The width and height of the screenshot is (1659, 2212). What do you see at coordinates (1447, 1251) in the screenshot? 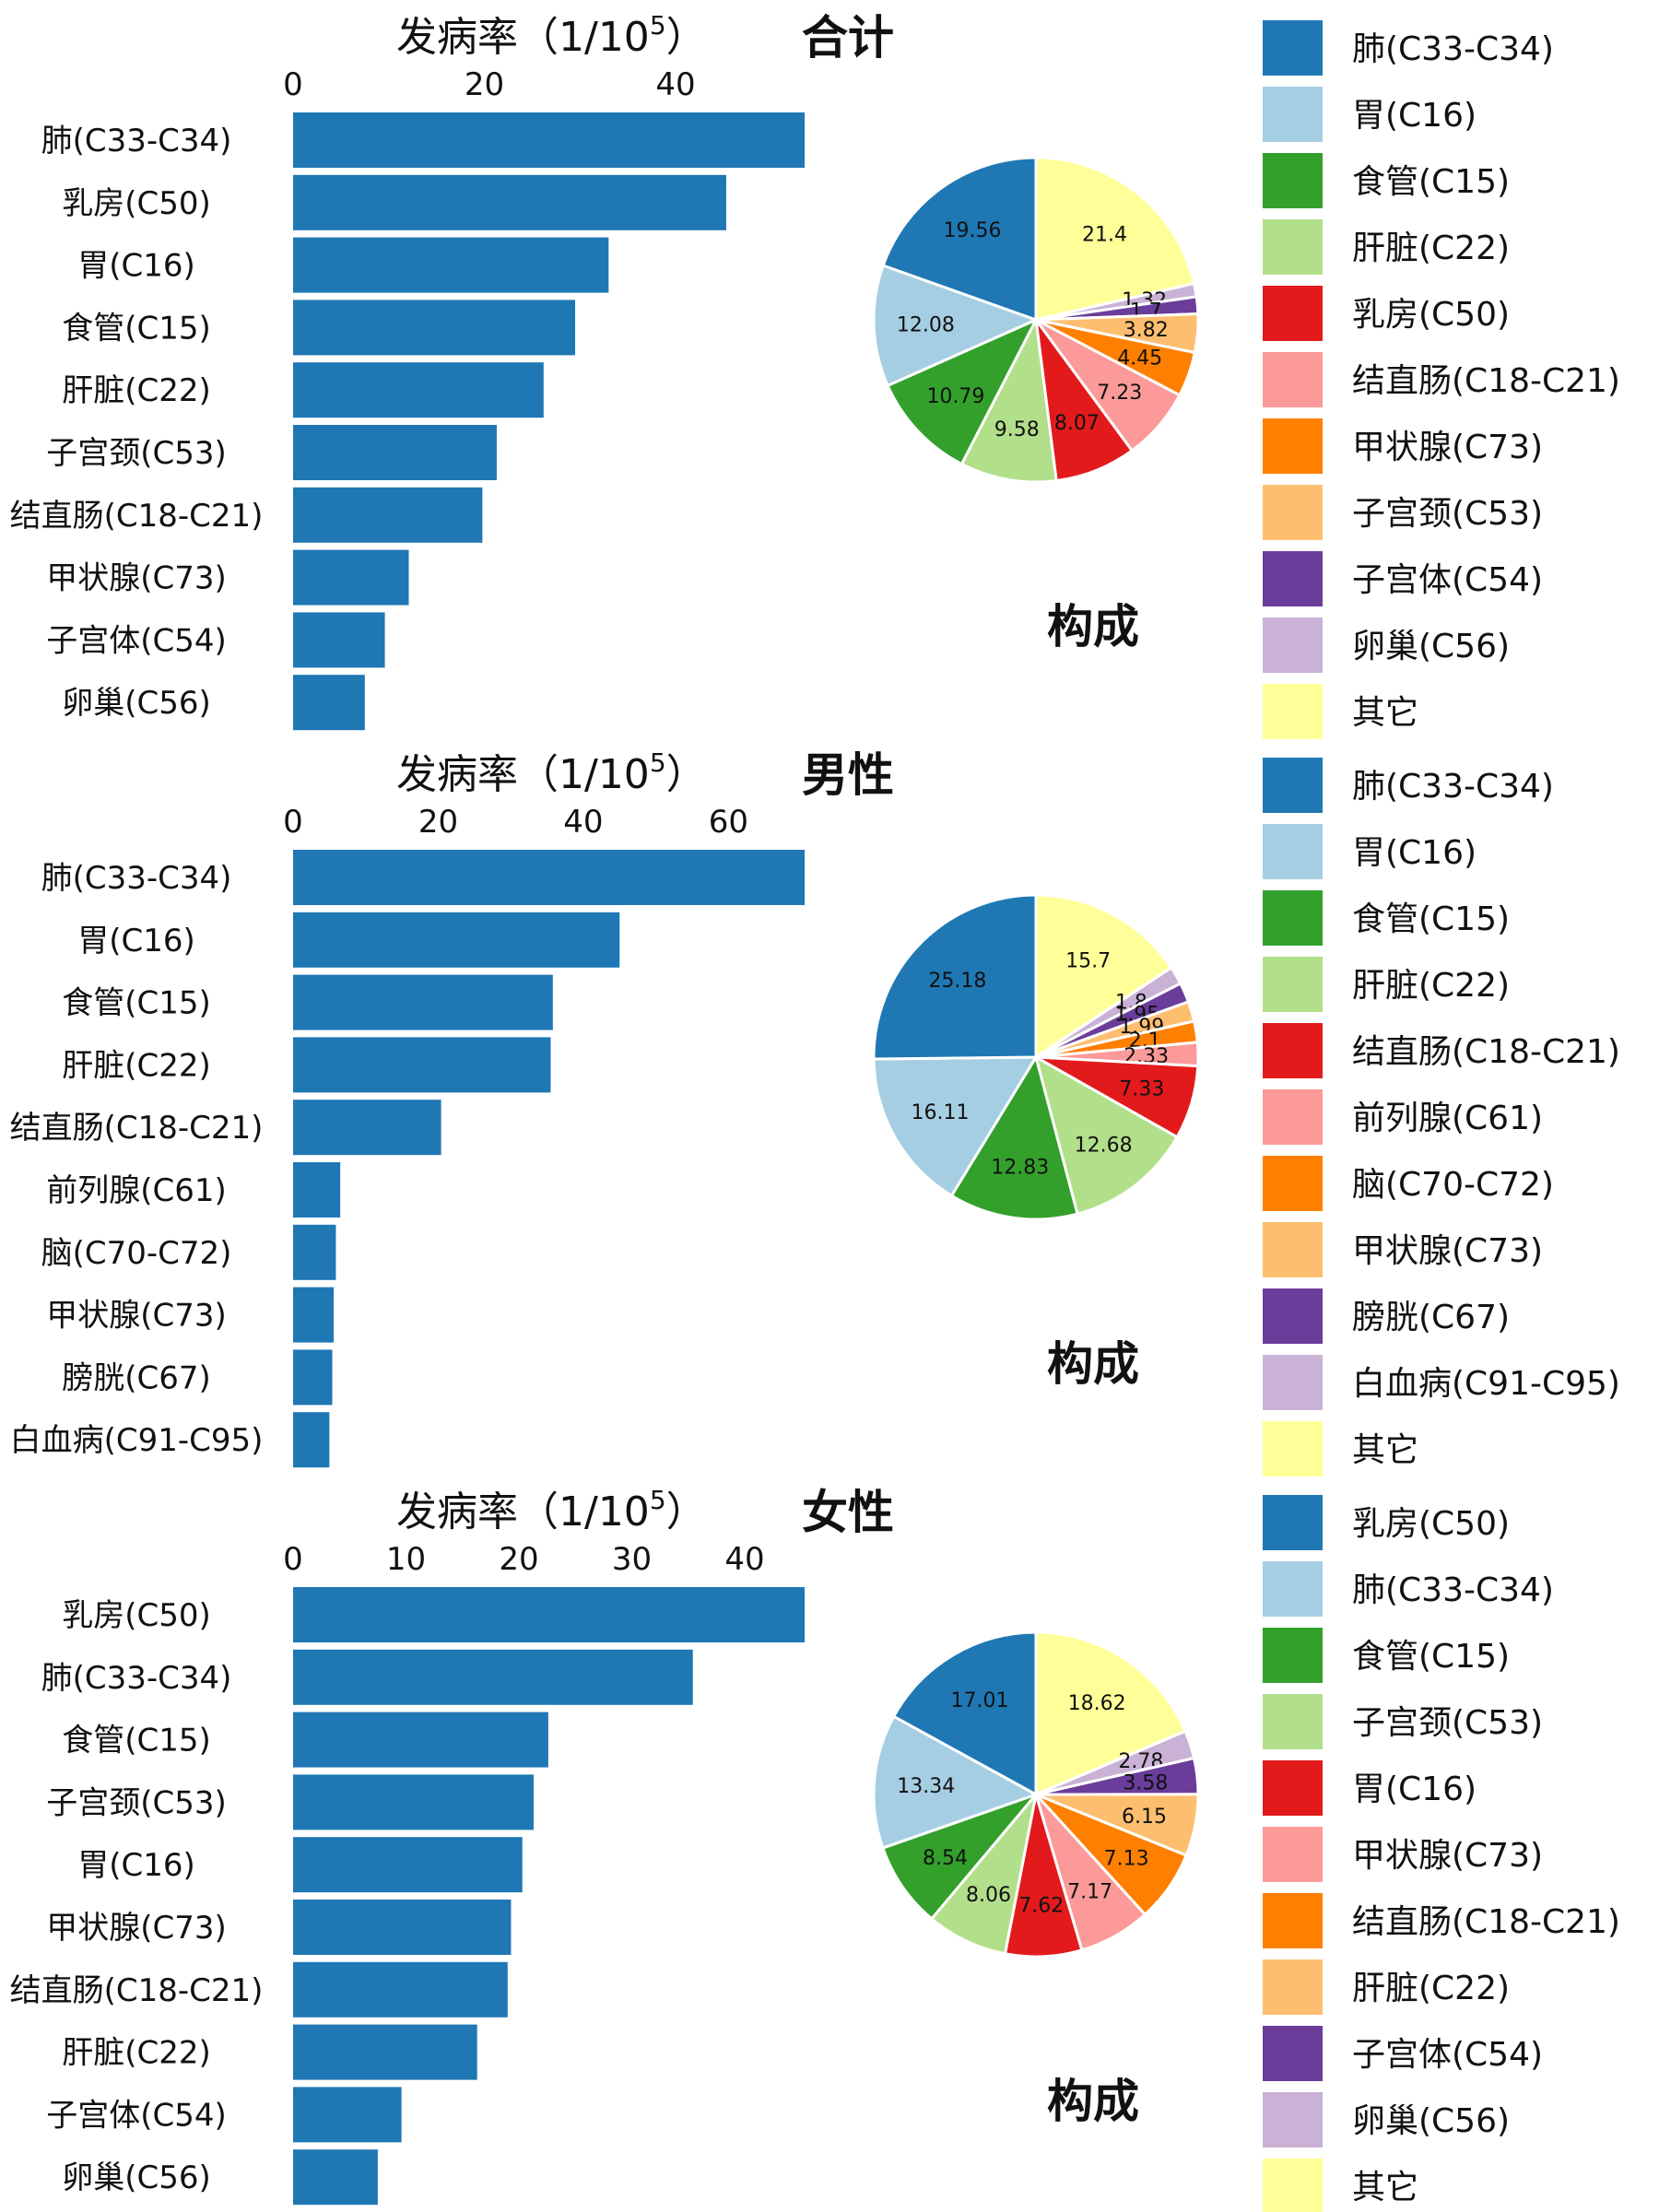
I see `legend-label: 甲状腺(C73)` at bounding box center [1447, 1251].